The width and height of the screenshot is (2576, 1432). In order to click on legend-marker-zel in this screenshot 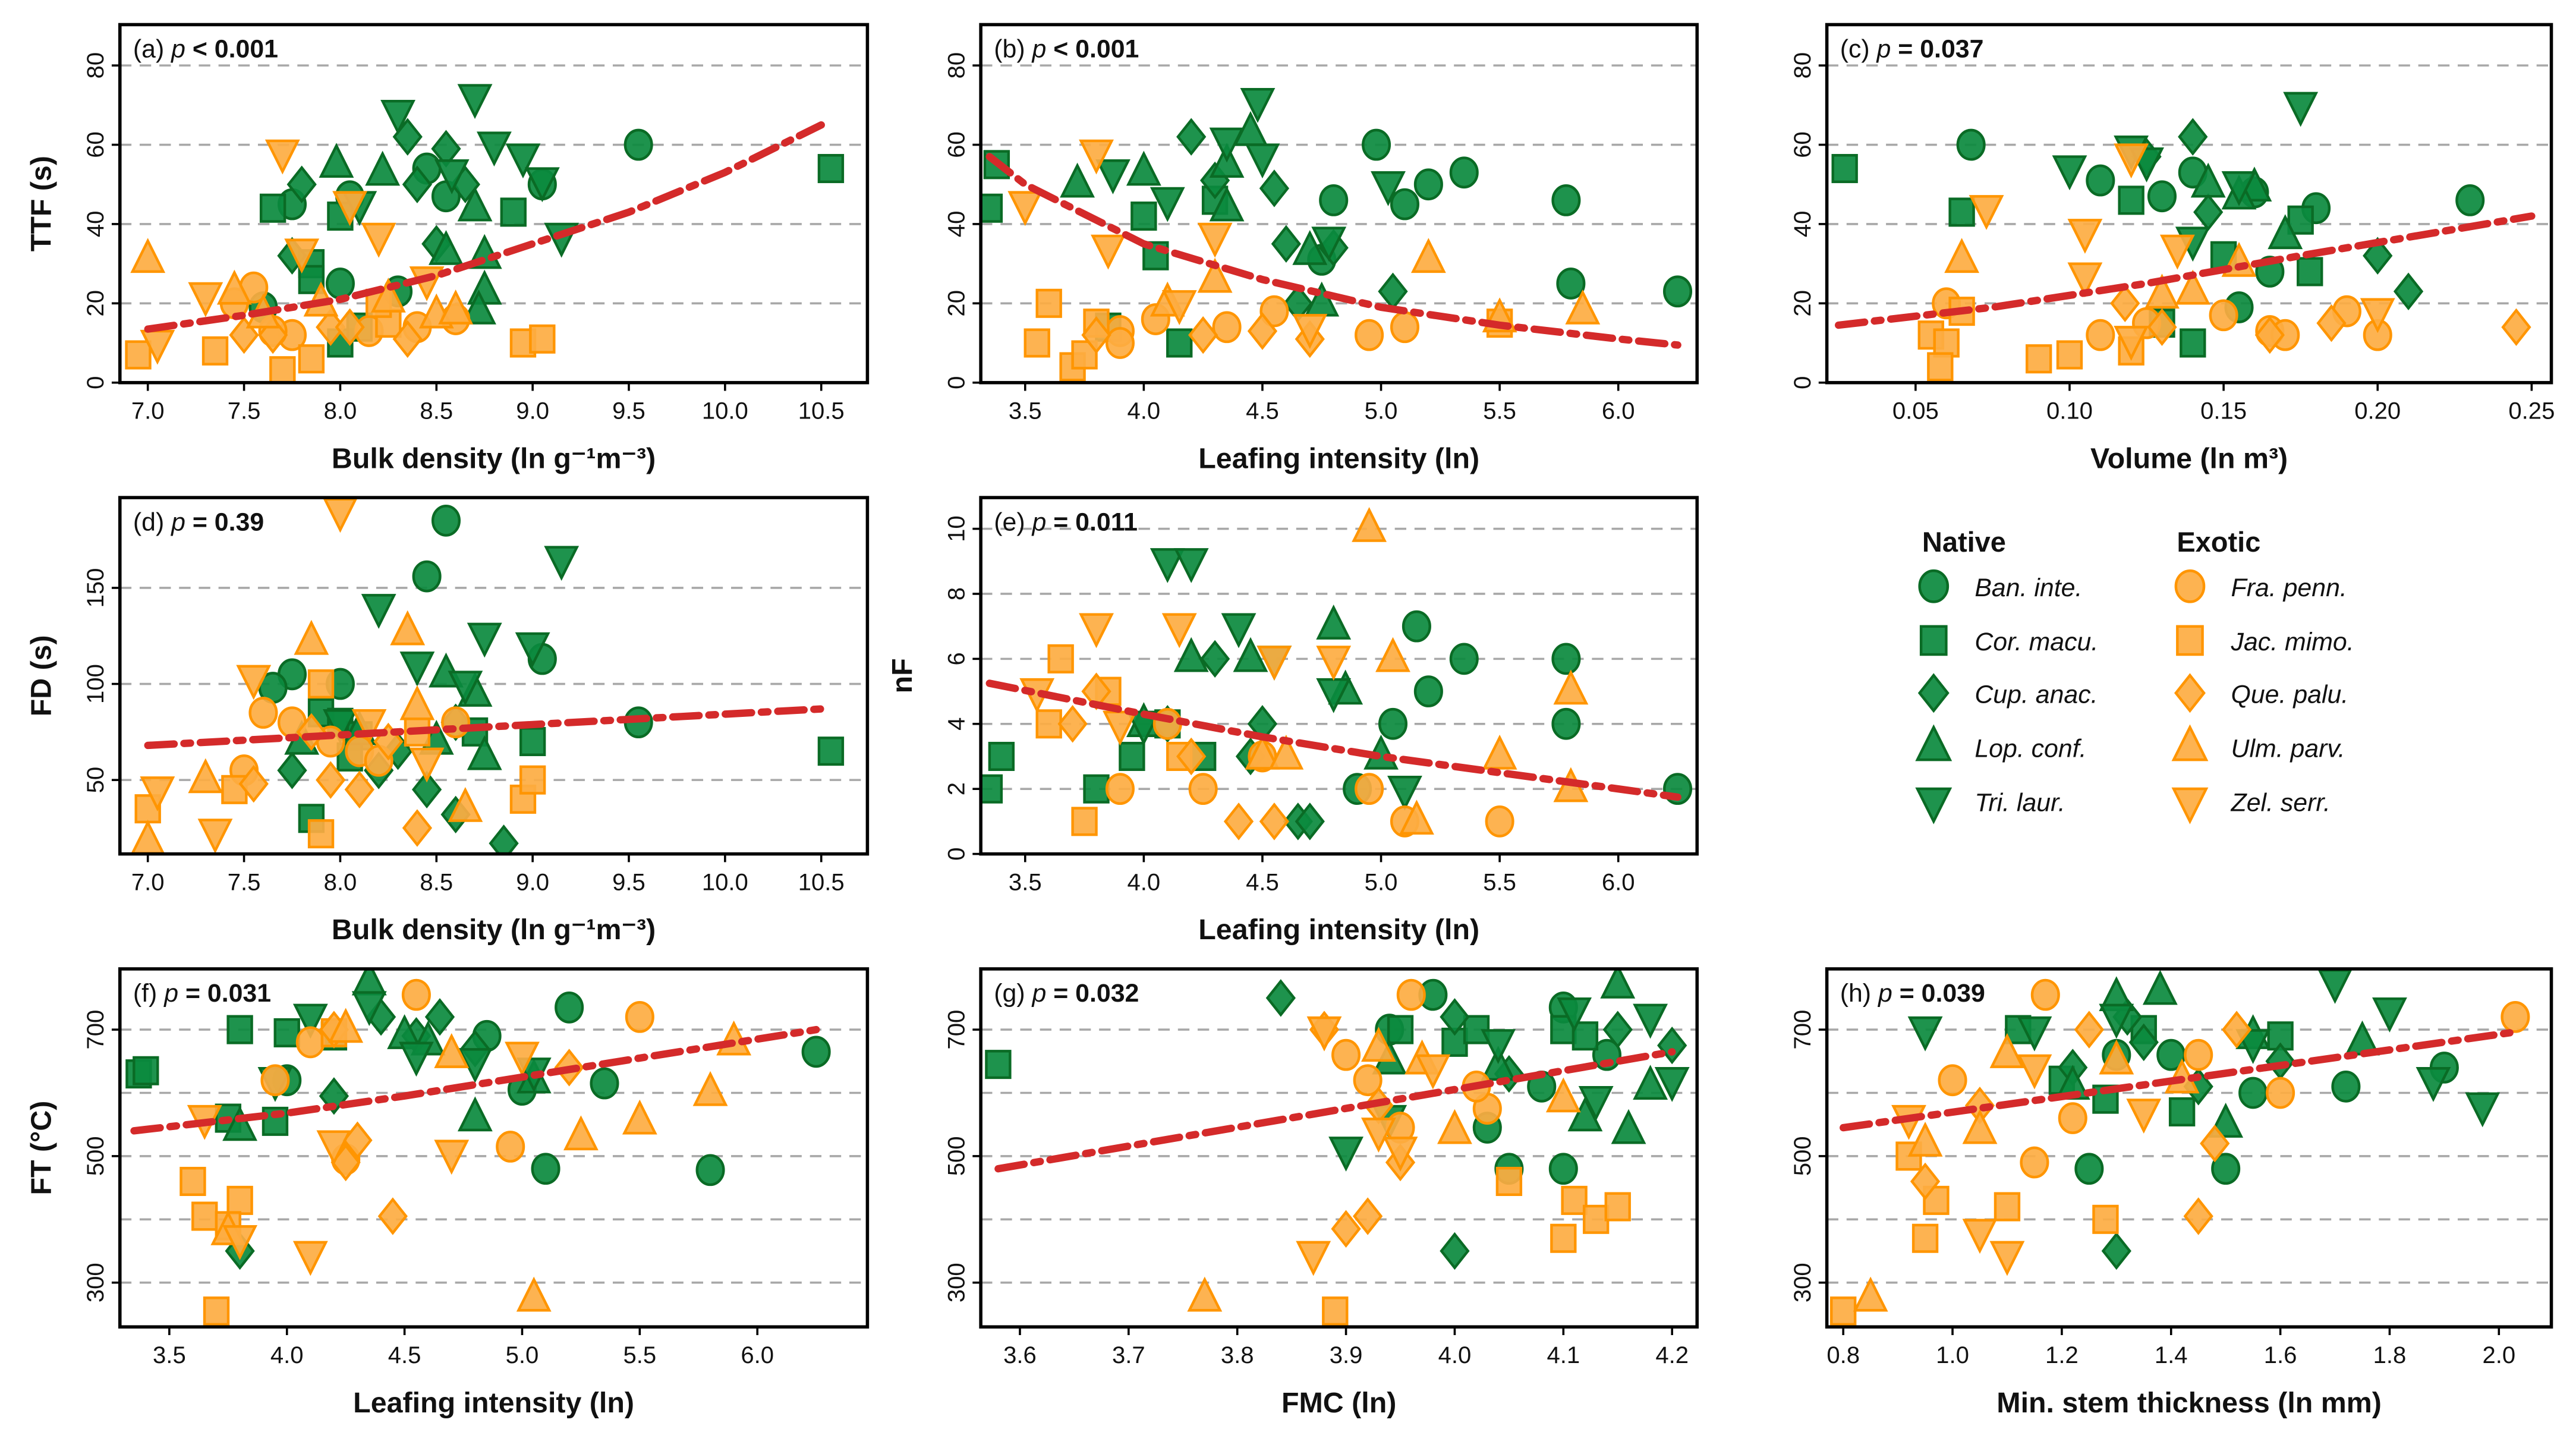, I will do `click(2190, 805)`.